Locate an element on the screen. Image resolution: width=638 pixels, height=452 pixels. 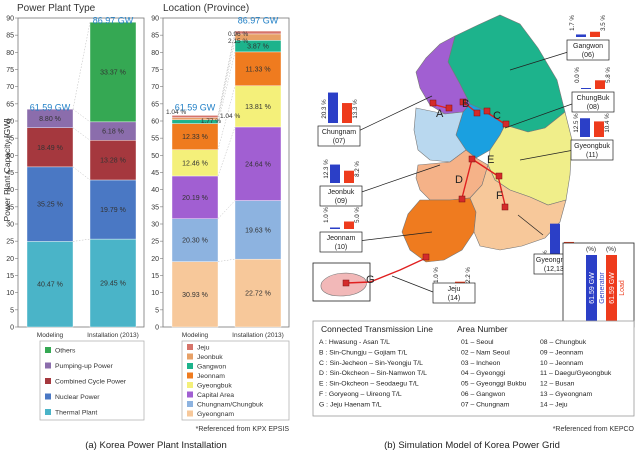
gen-value: 61.59 GW is located at coordinates (592, 288).